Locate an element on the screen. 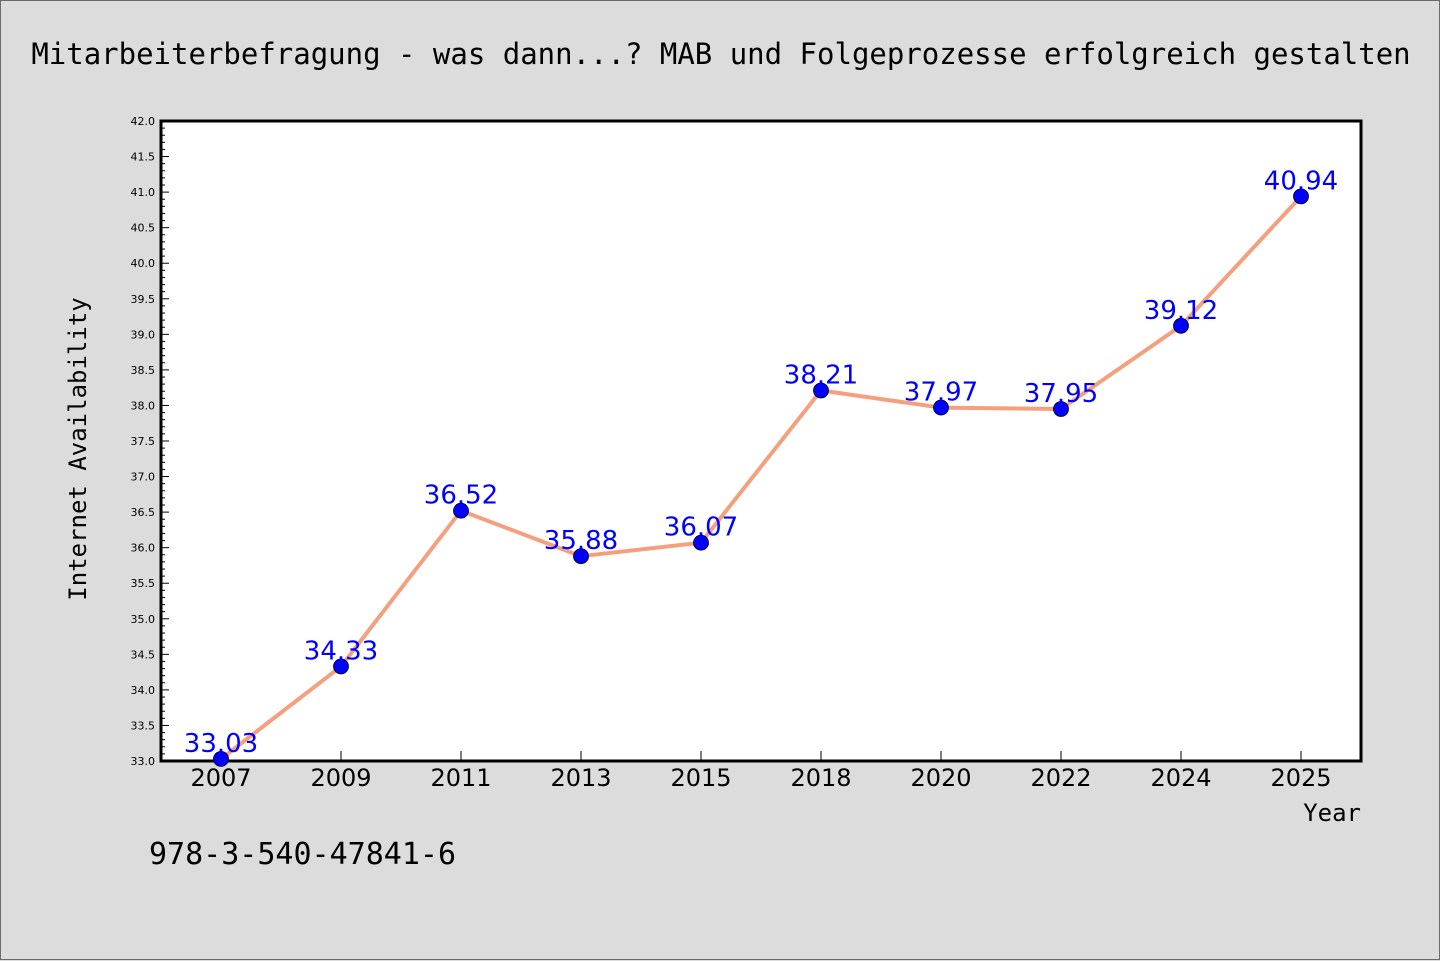 The width and height of the screenshot is (1440, 961). data-label: 36.07 is located at coordinates (701, 528).